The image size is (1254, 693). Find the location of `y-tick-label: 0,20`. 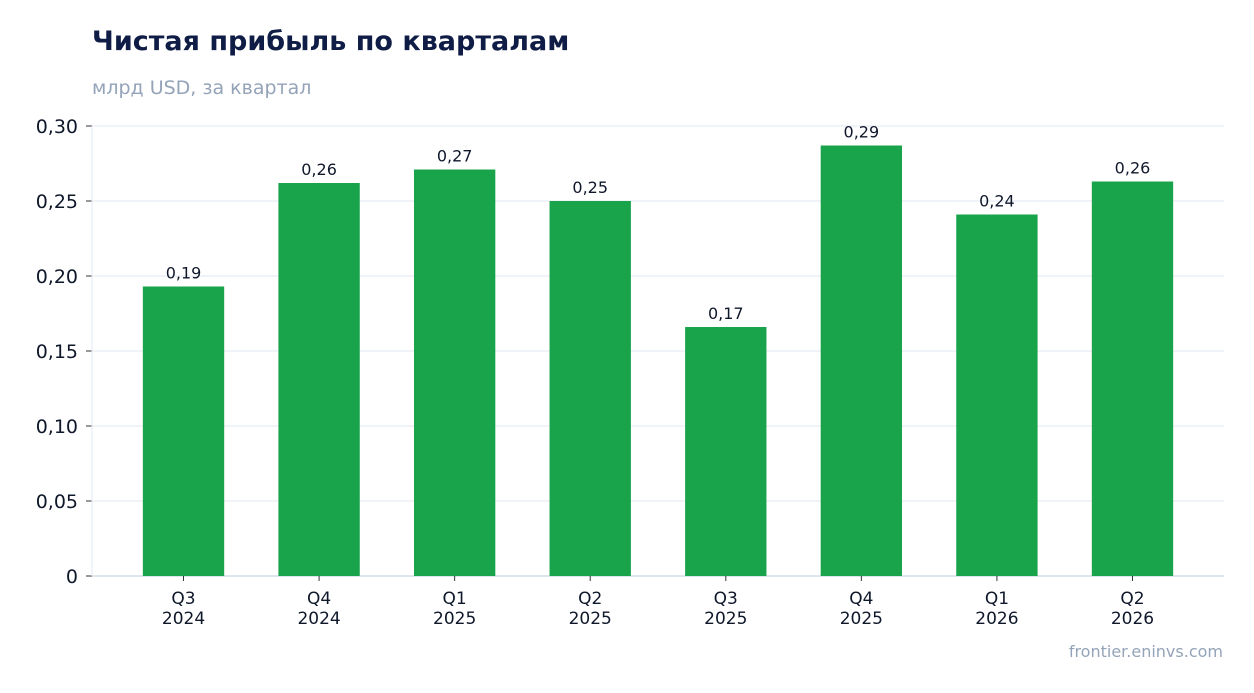

y-tick-label: 0,20 is located at coordinates (57, 277).